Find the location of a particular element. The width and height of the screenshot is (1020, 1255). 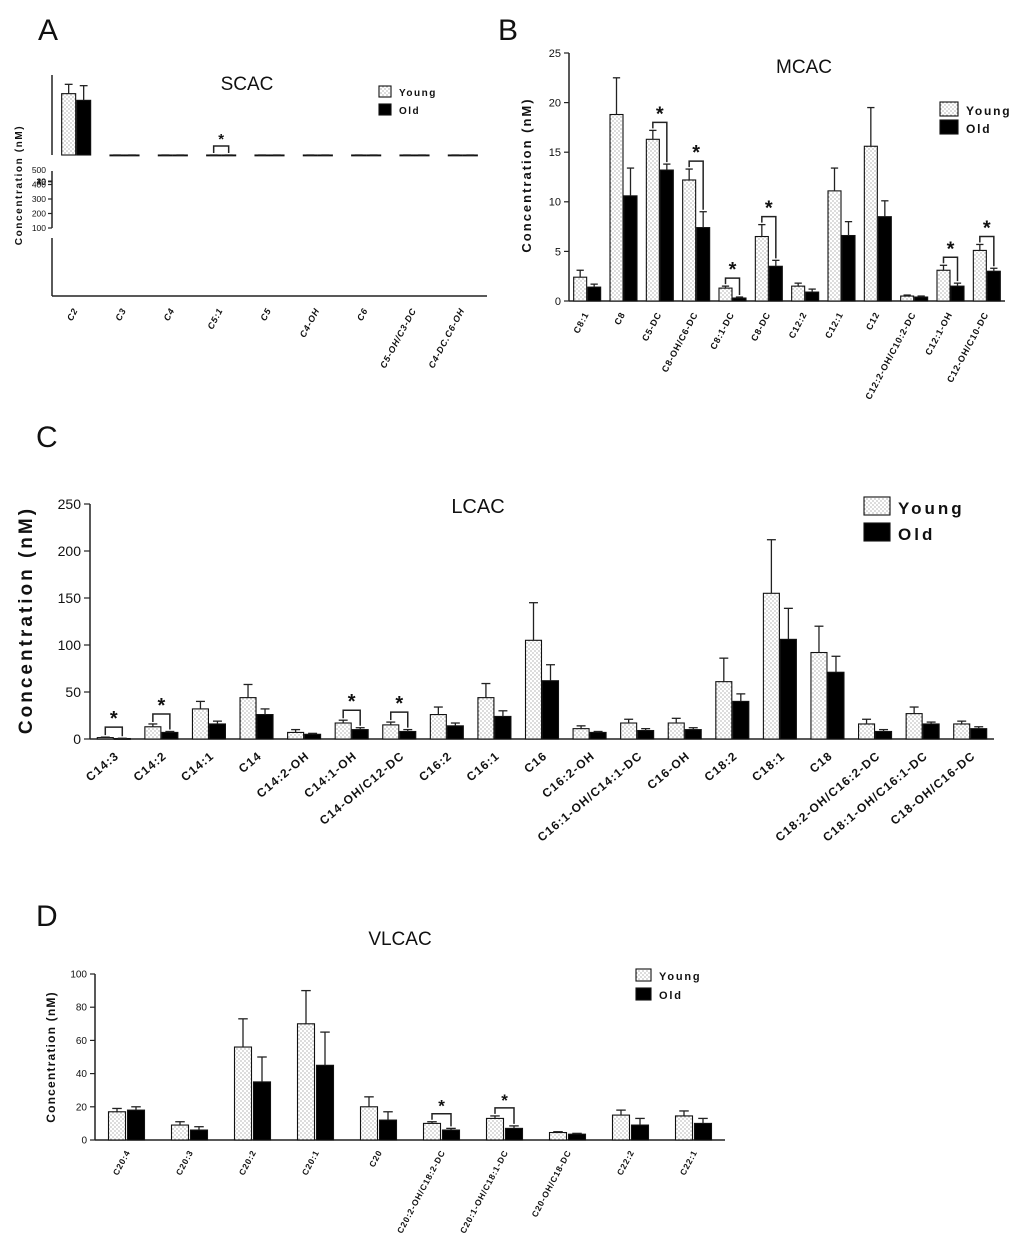

bar-young-c16-2-oh is located at coordinates (581, 734).